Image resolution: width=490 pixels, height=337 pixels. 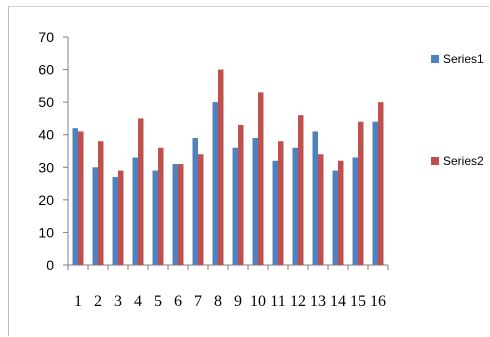 What do you see at coordinates (98, 301) in the screenshot?
I see `x-tick-label: 2` at bounding box center [98, 301].